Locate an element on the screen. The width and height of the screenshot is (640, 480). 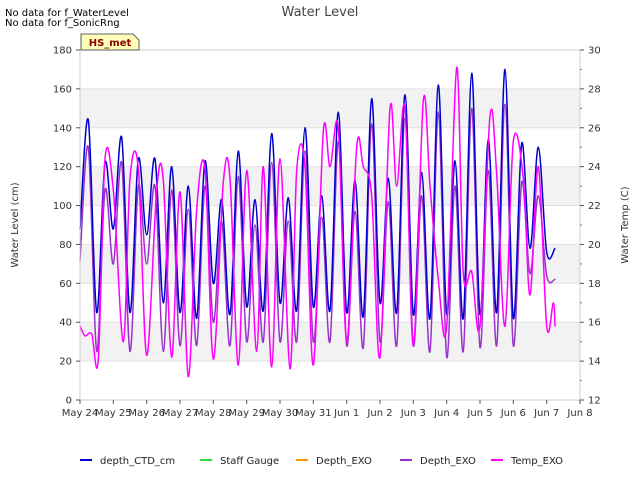
legend-label: depth_CTD_cm is located at coordinates (137, 461).